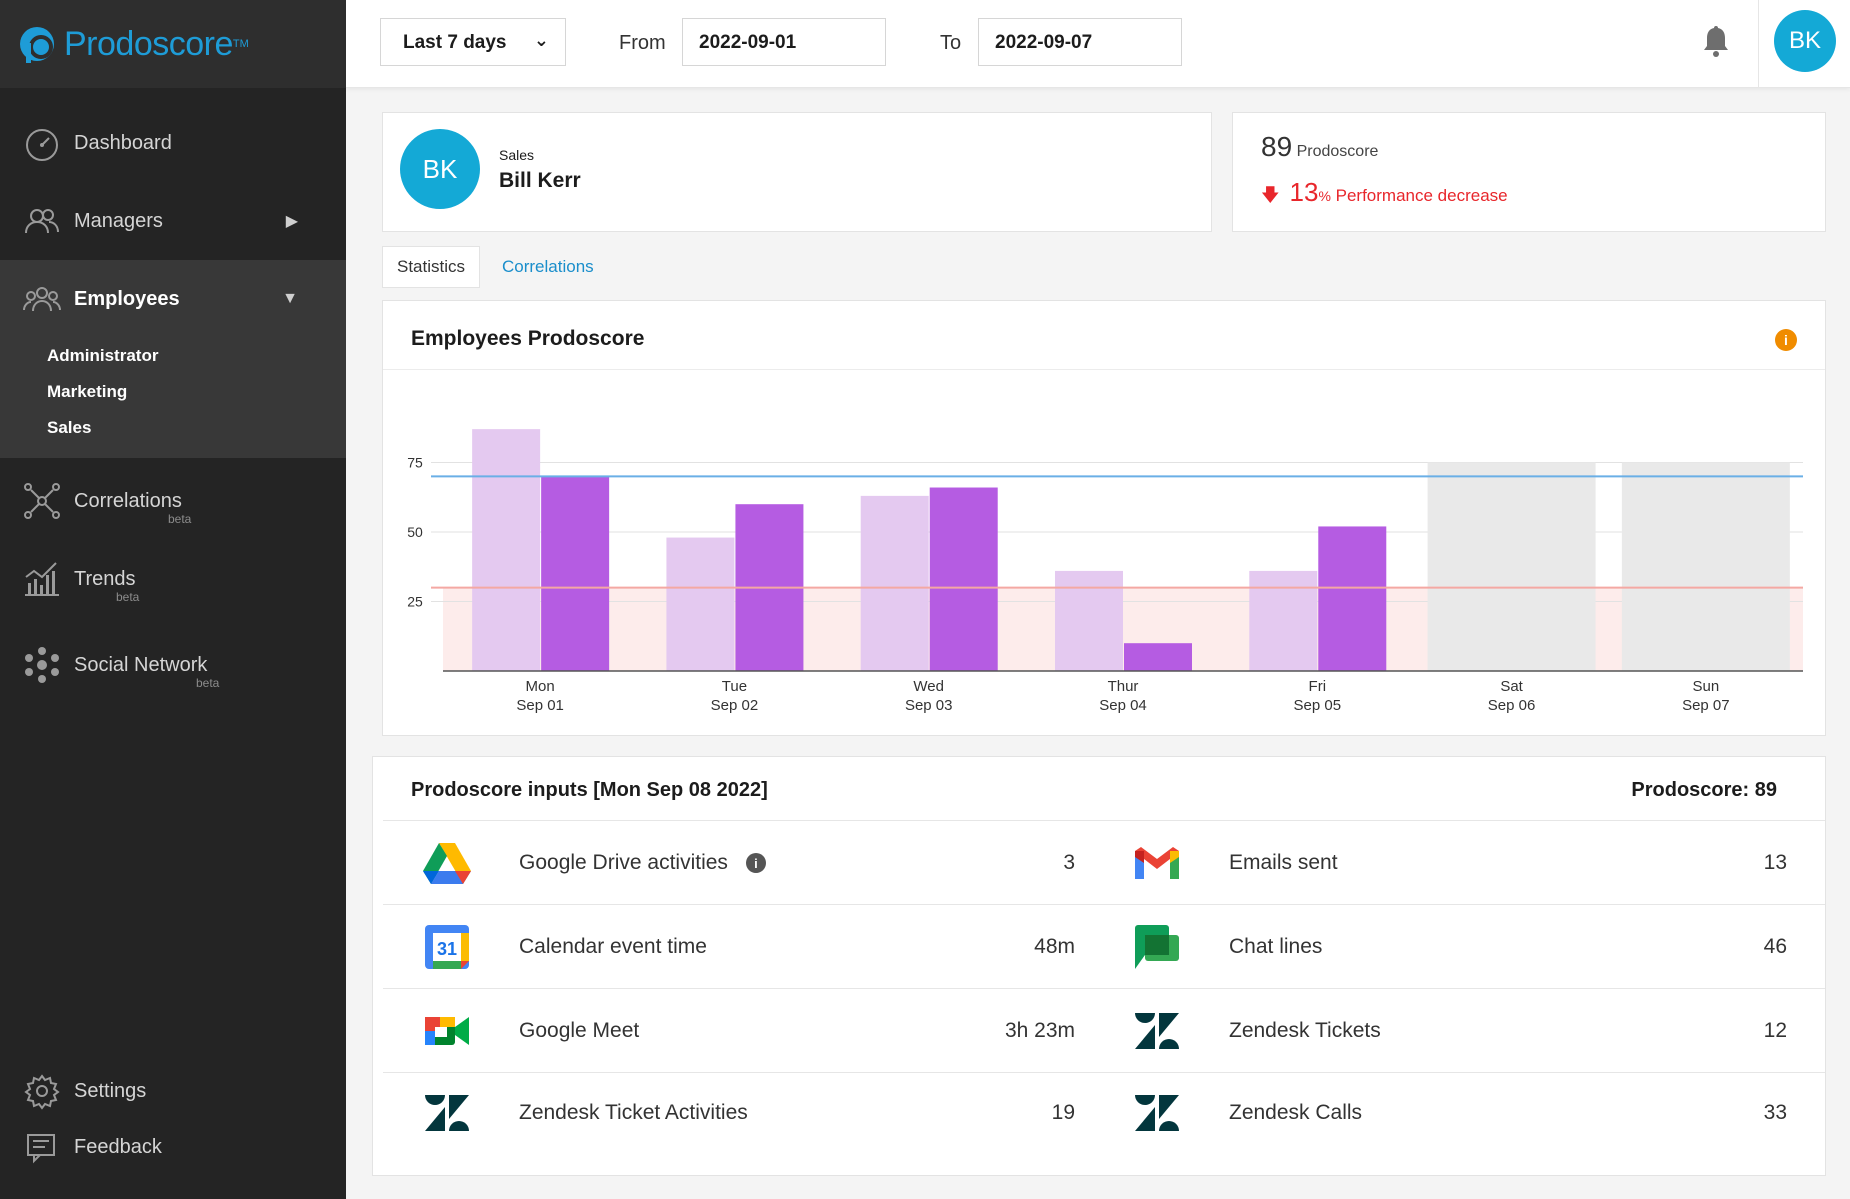 The width and height of the screenshot is (1850, 1199). Describe the element at coordinates (928, 686) in the screenshot. I see `x-tick-day: Wed` at that location.